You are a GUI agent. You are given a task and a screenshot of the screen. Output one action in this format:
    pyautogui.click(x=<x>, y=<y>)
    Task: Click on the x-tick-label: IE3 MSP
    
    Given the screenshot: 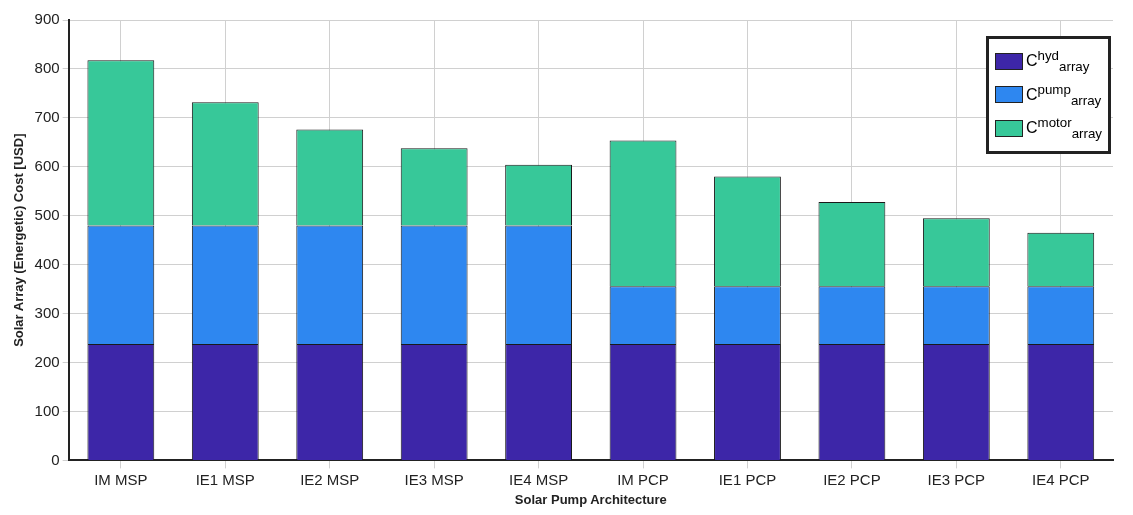 What is the action you would take?
    pyautogui.click(x=434, y=479)
    